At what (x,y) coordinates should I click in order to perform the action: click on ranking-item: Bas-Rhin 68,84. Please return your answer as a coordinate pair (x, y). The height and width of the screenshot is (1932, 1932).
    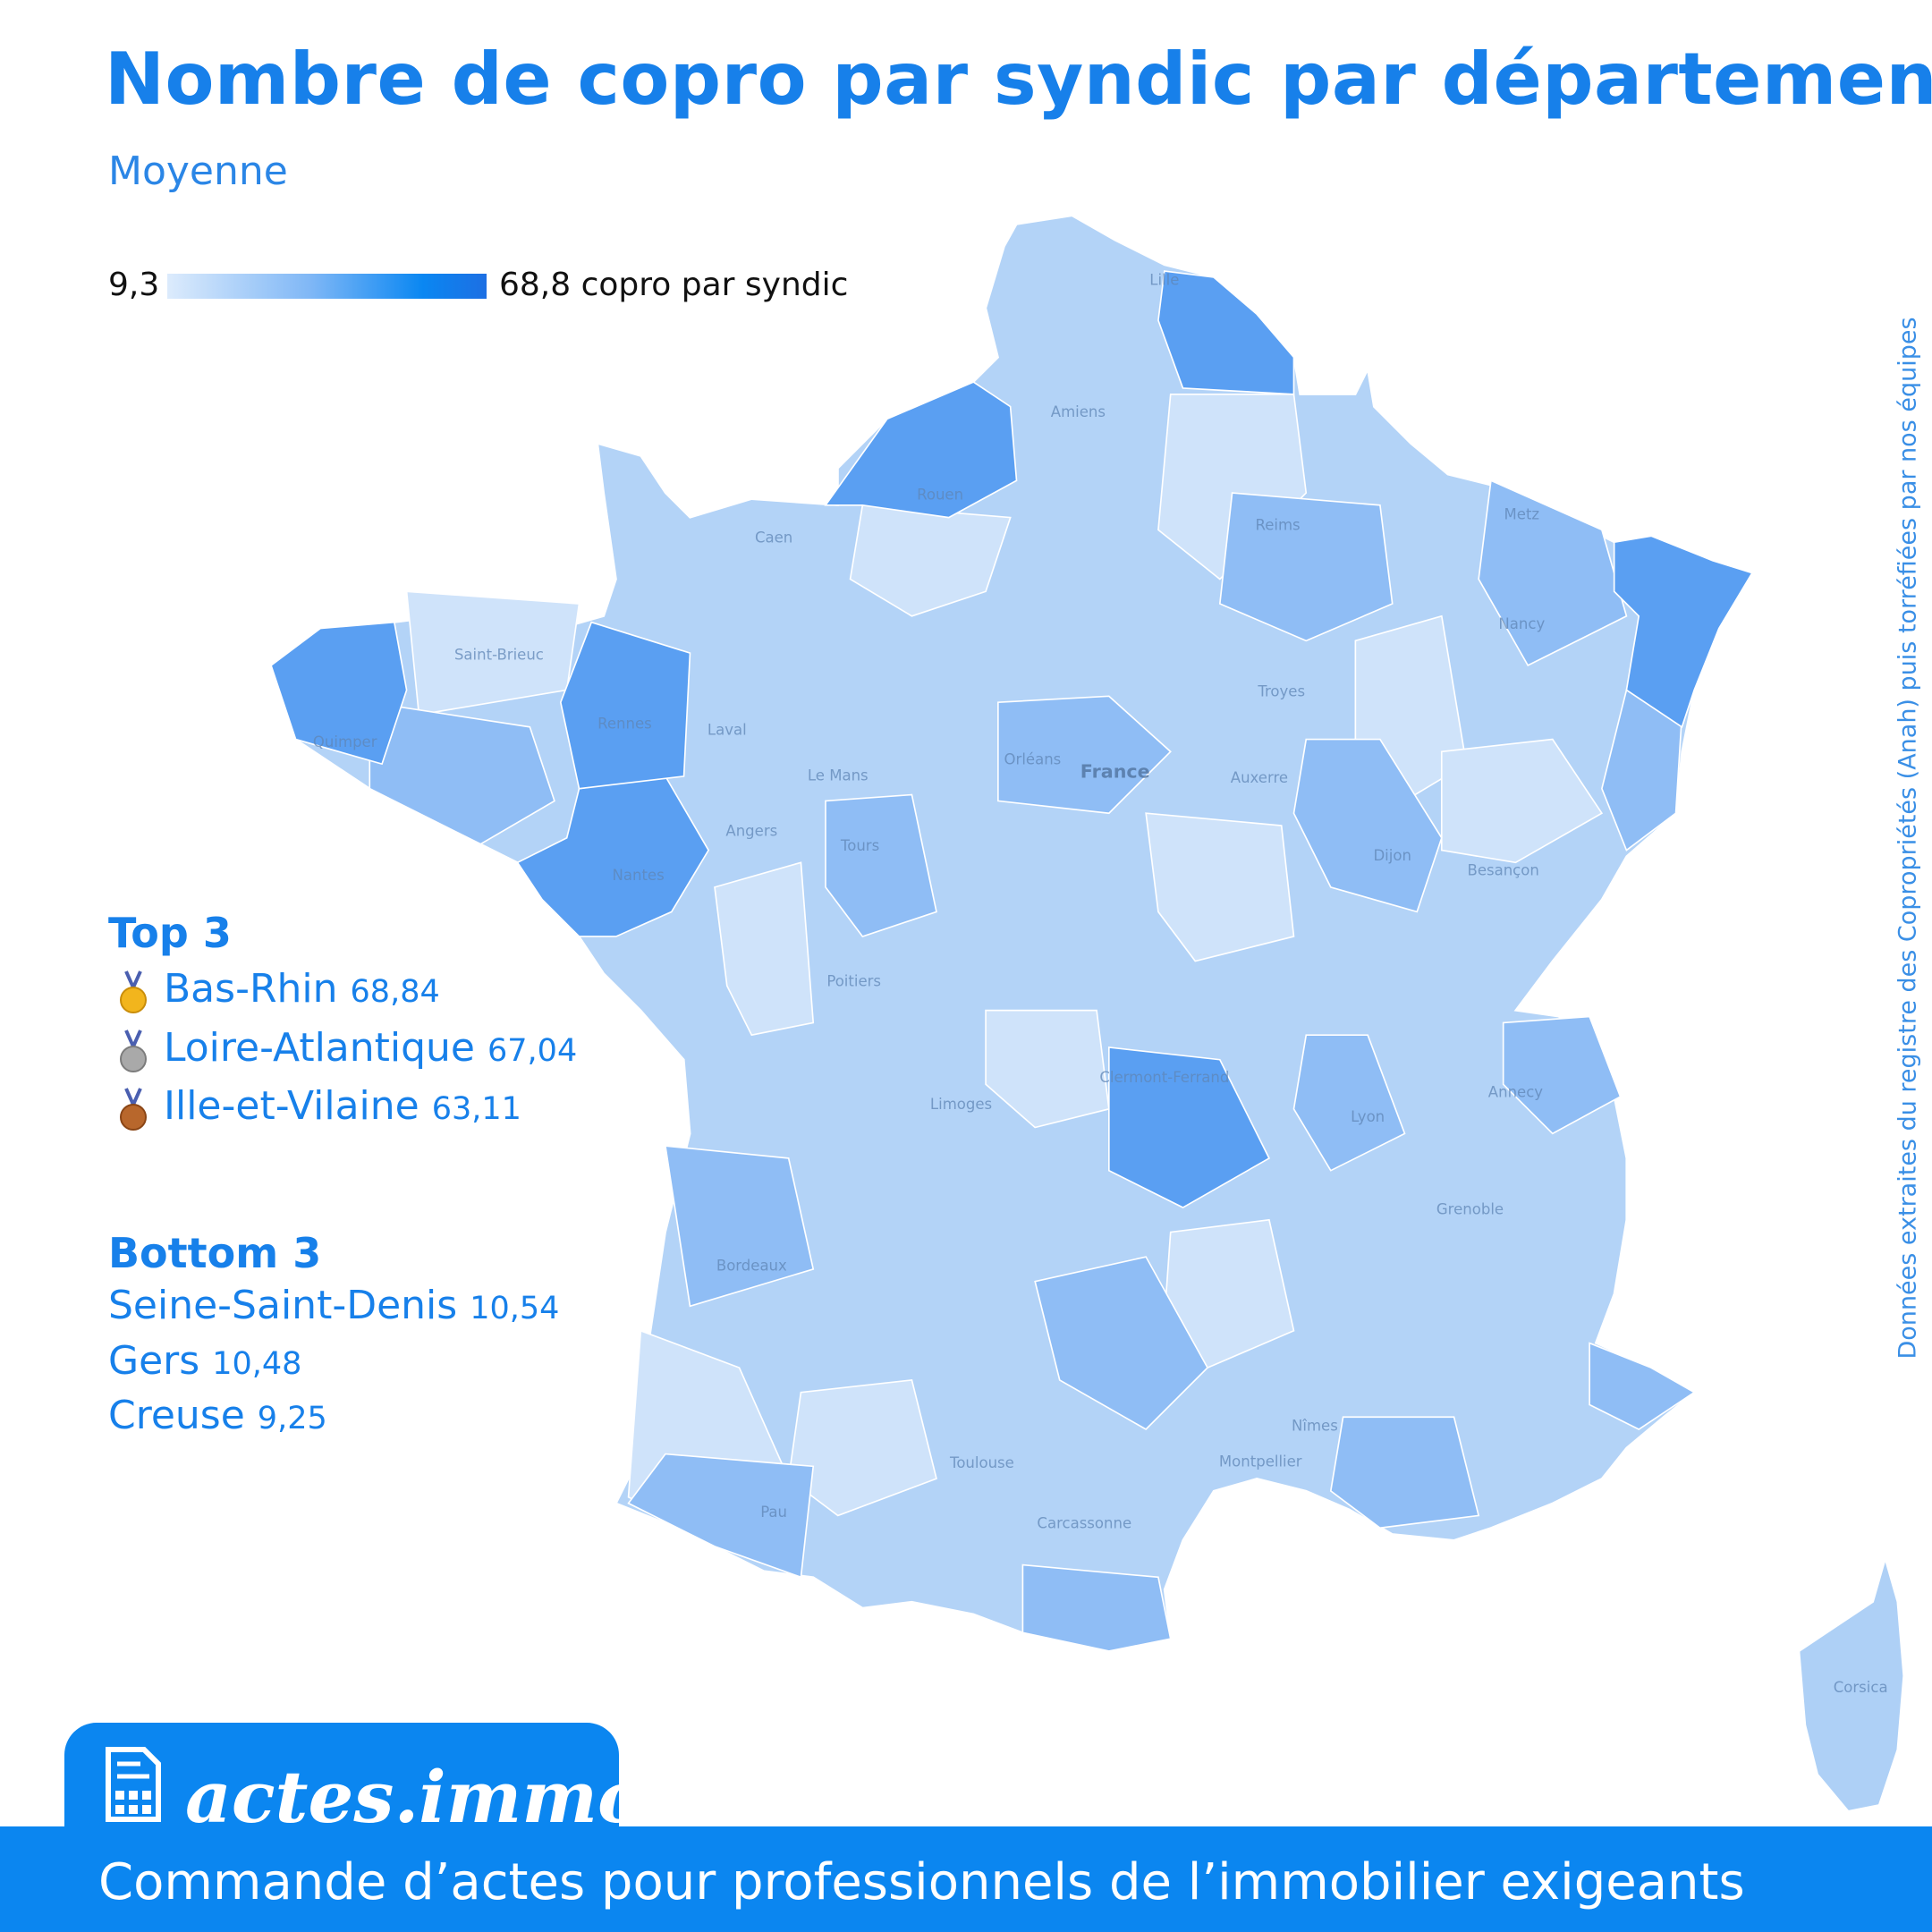
    Looking at the image, I should click on (302, 989).